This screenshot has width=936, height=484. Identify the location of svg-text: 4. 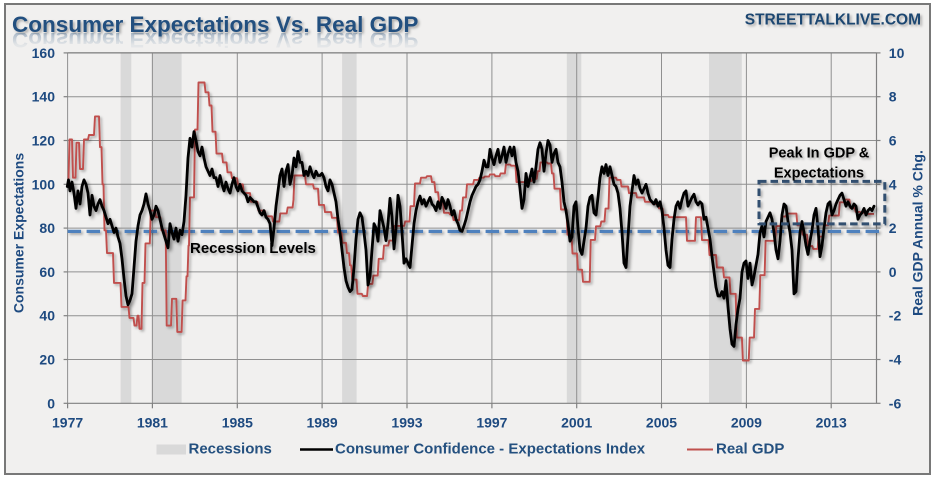
(893, 184).